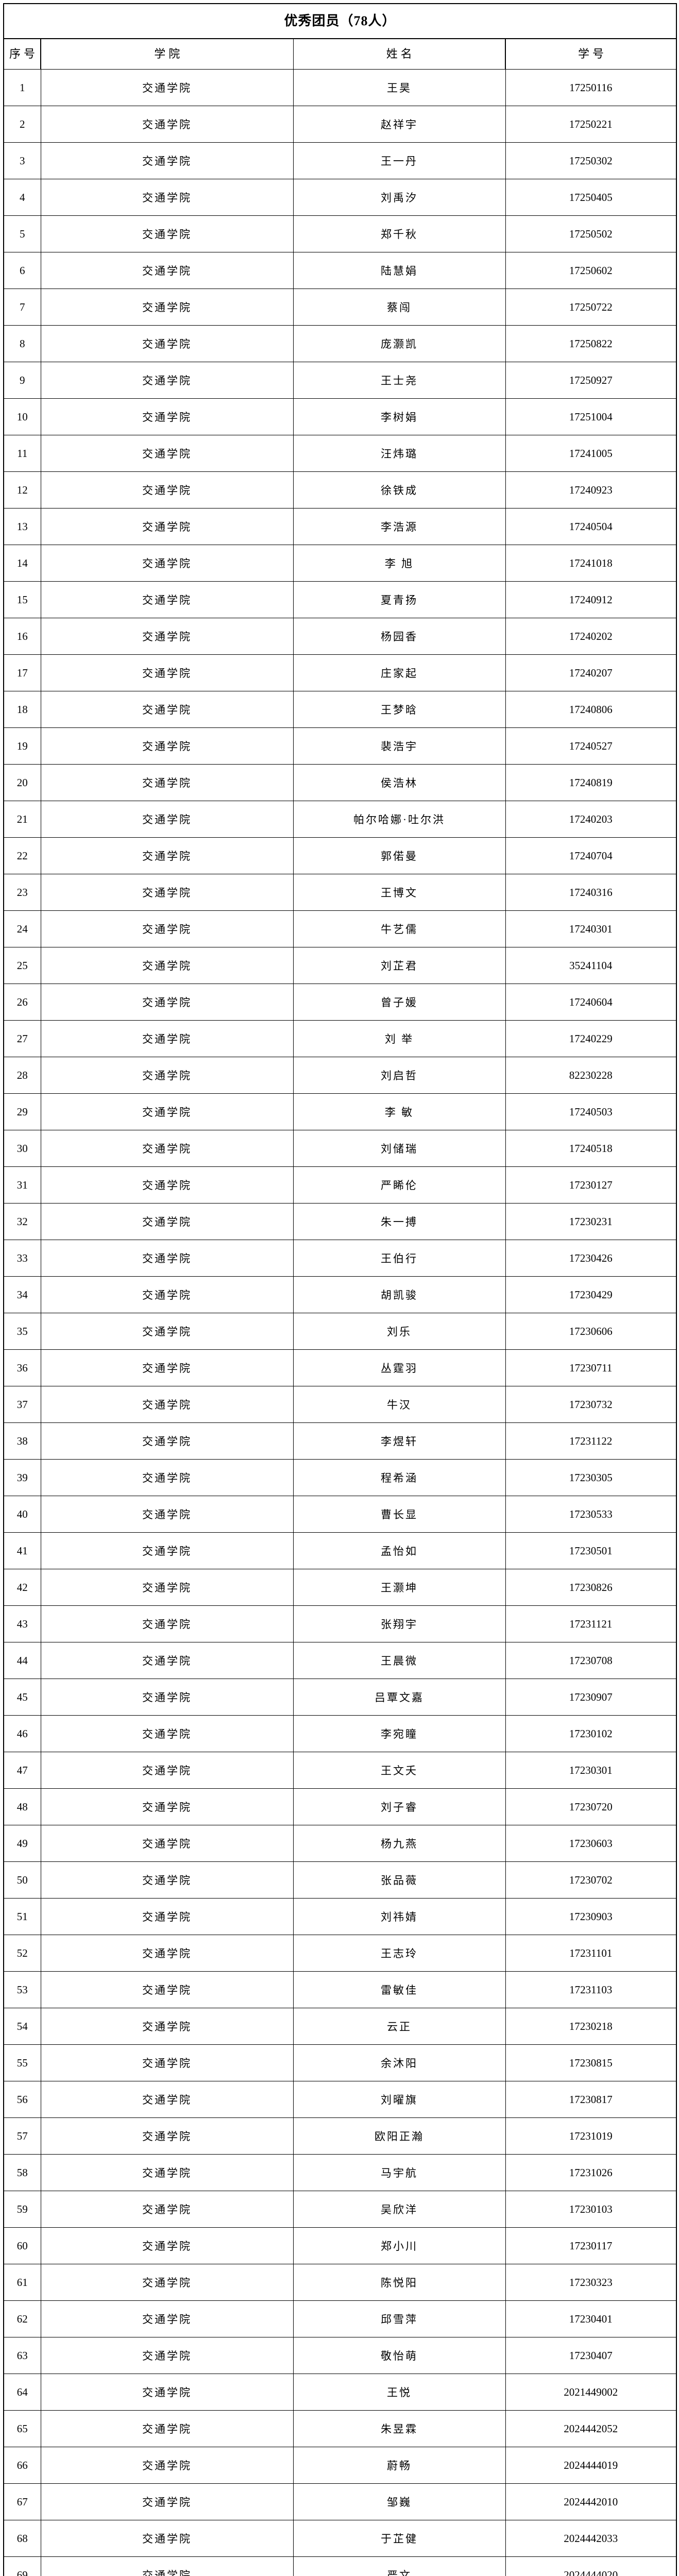 The height and width of the screenshot is (2576, 679). Describe the element at coordinates (340, 819) in the screenshot. I see `table-row: 21 交通学院 帕尔哈娜·吐尔洪 17240203` at that location.